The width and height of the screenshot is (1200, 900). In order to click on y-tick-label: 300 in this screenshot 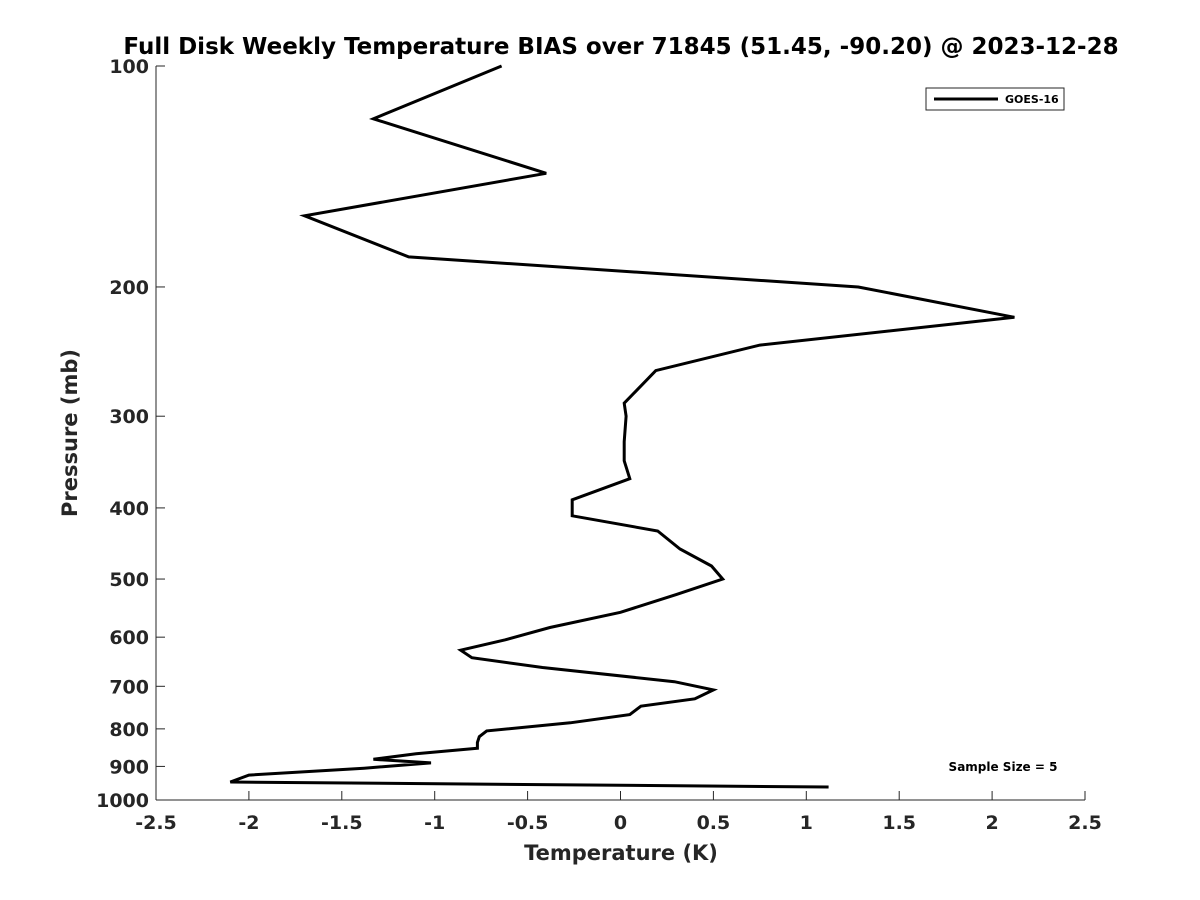, I will do `click(129, 417)`.